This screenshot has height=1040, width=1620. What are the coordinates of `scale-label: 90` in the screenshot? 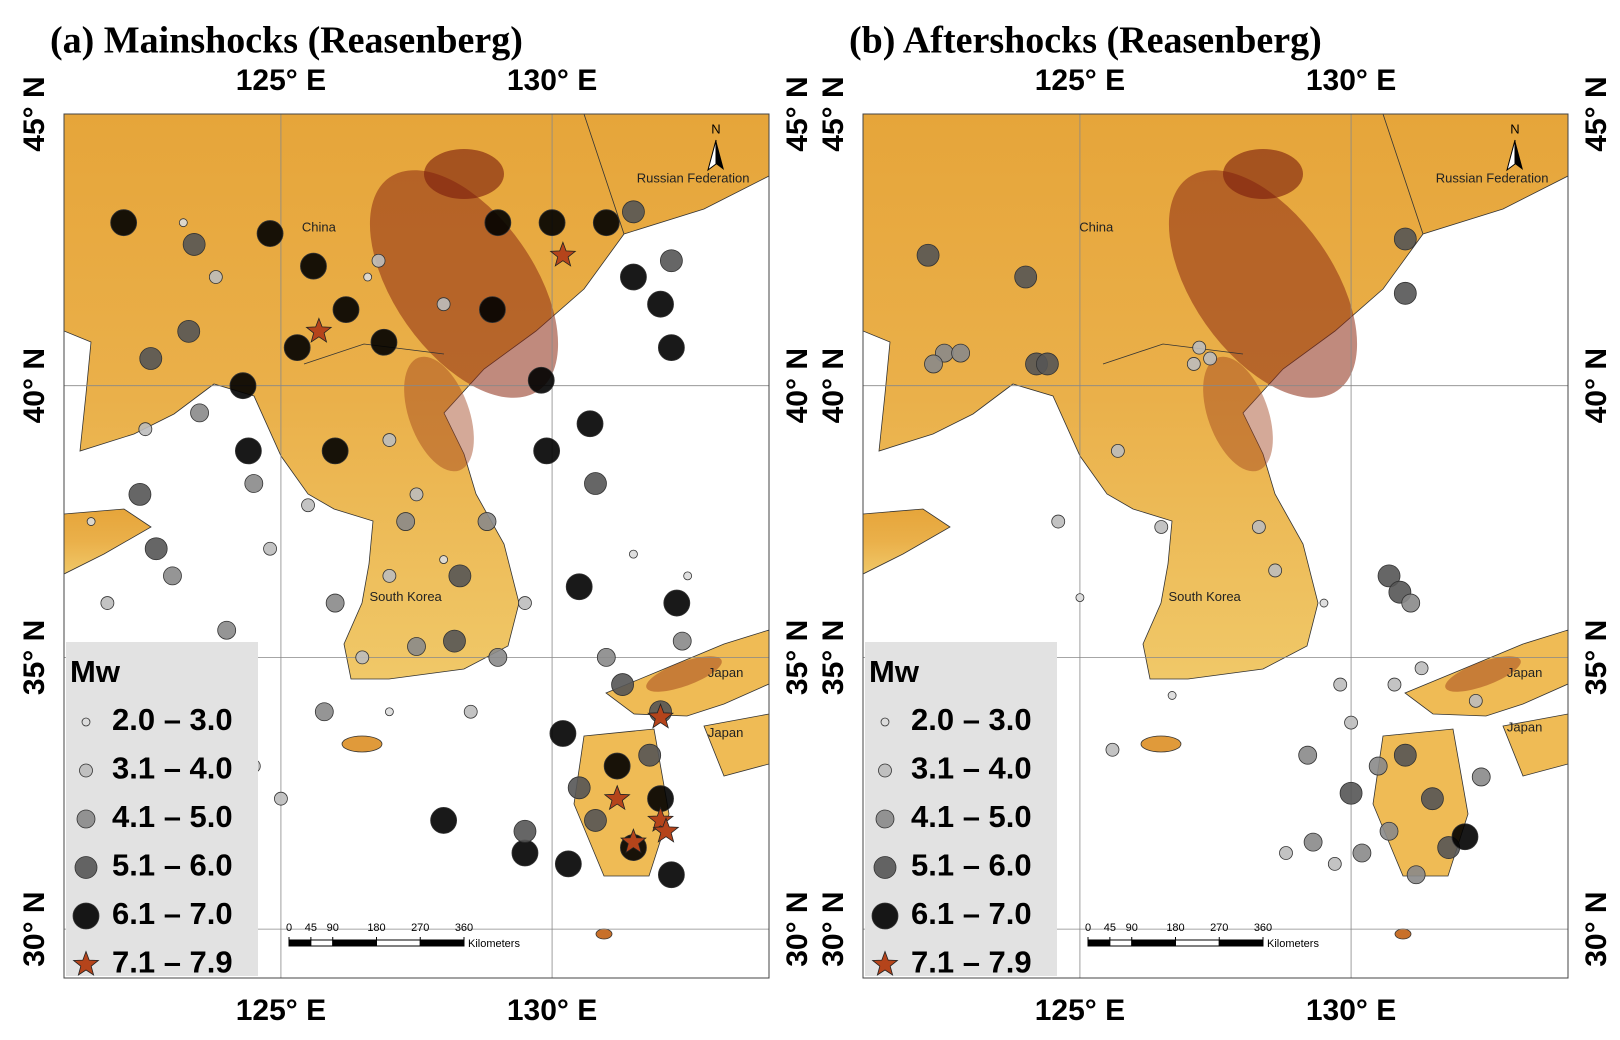 It's located at (1132, 928).